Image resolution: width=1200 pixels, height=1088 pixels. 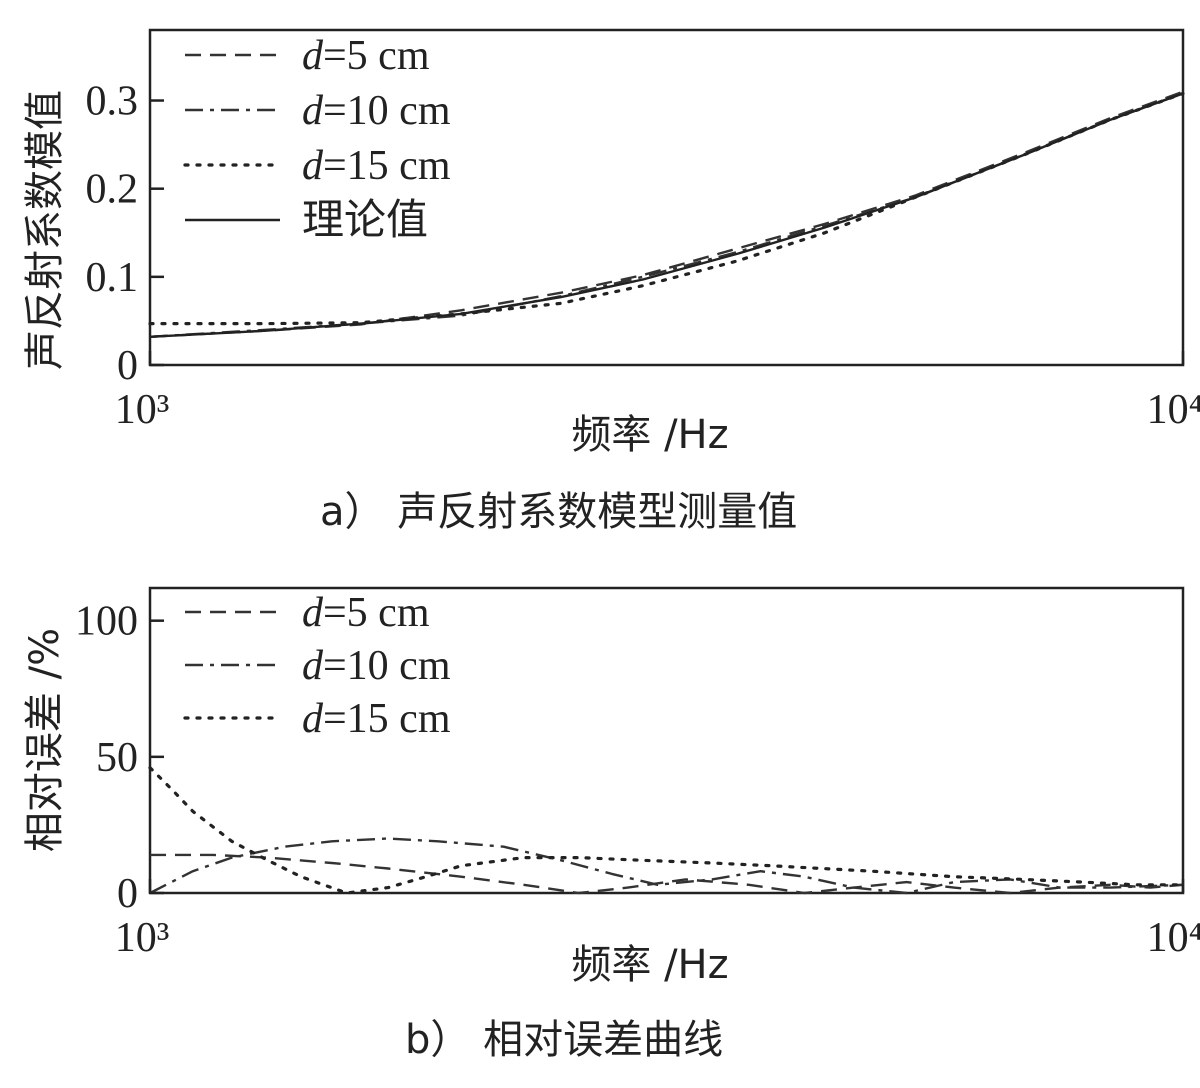 I want to click on y-tick-label-1-0: 0, so click(x=127, y=894).